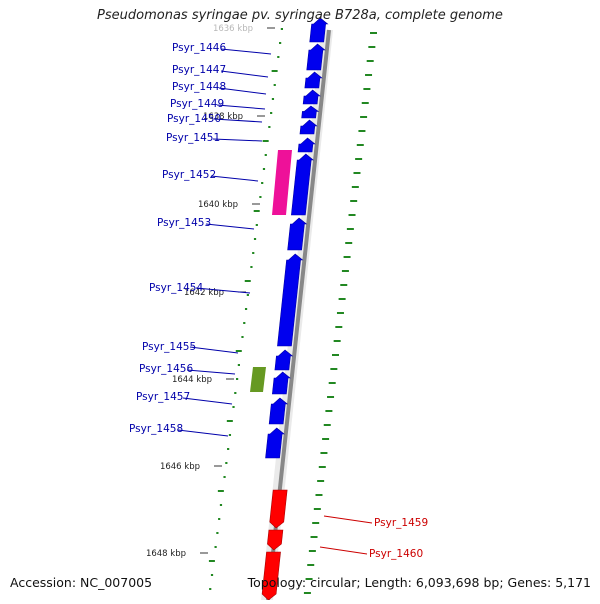  Describe the element at coordinates (233, 29) in the screenshot. I see `scale-tick-label: 1636 kbp` at that location.